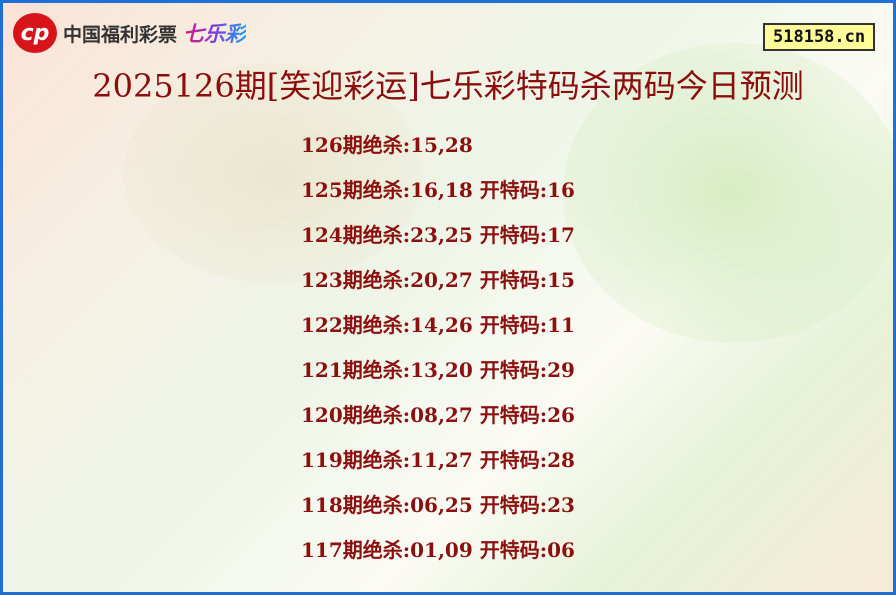 This screenshot has width=896, height=595. What do you see at coordinates (438, 235) in the screenshot?
I see `list-item: 124期绝杀:23,25 开特码:17` at bounding box center [438, 235].